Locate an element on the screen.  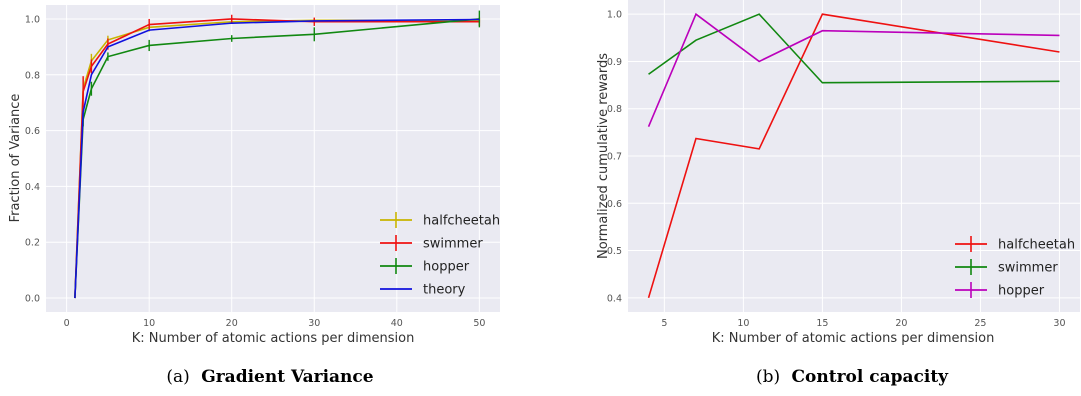
y-ticks-b: 0.4 0.5 0.6 0.7 0.8 0.9 1.0 is located at coordinates (614, 157).